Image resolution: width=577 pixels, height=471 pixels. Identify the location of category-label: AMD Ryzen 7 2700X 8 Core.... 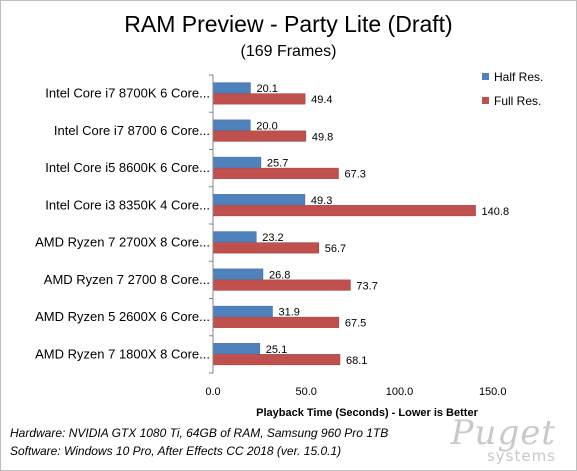
(122, 242).